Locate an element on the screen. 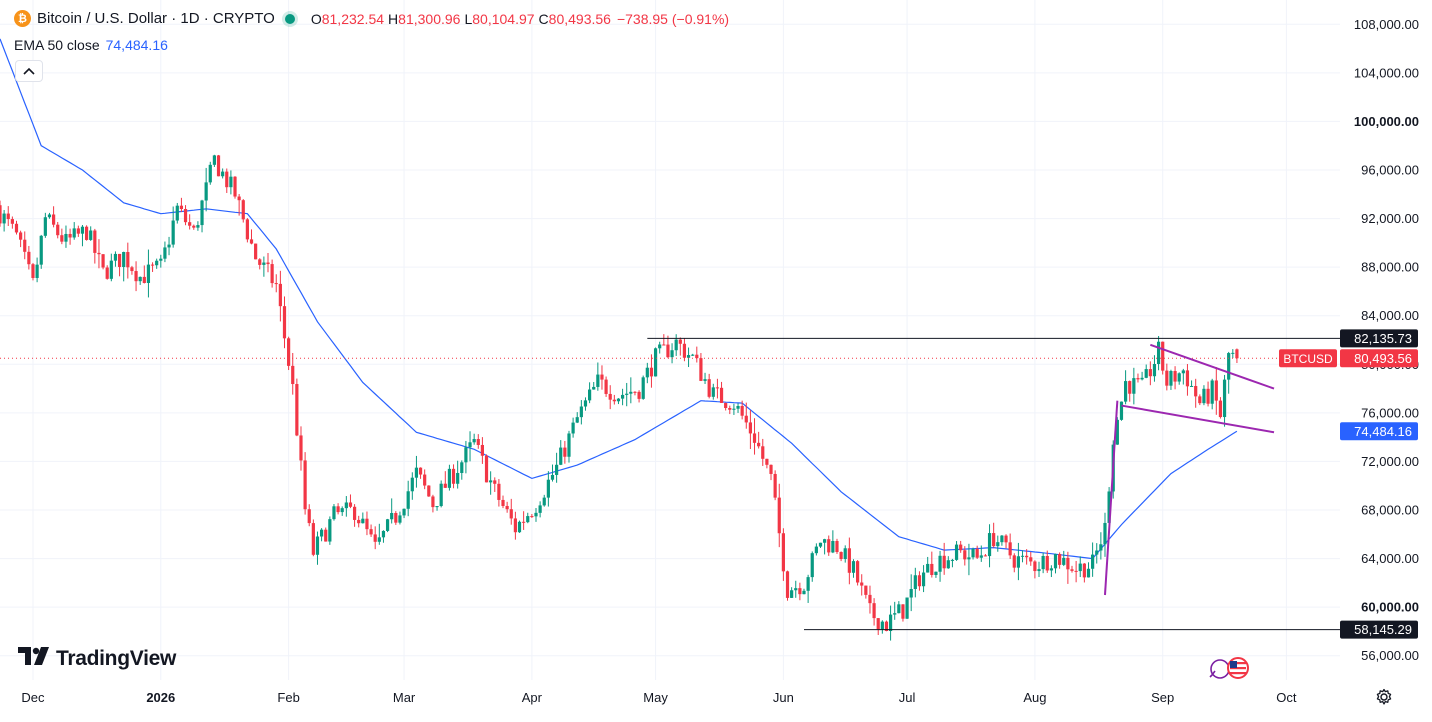 This screenshot has height=722, width=1432. series-name-label: BTCUSD is located at coordinates (1308, 359).